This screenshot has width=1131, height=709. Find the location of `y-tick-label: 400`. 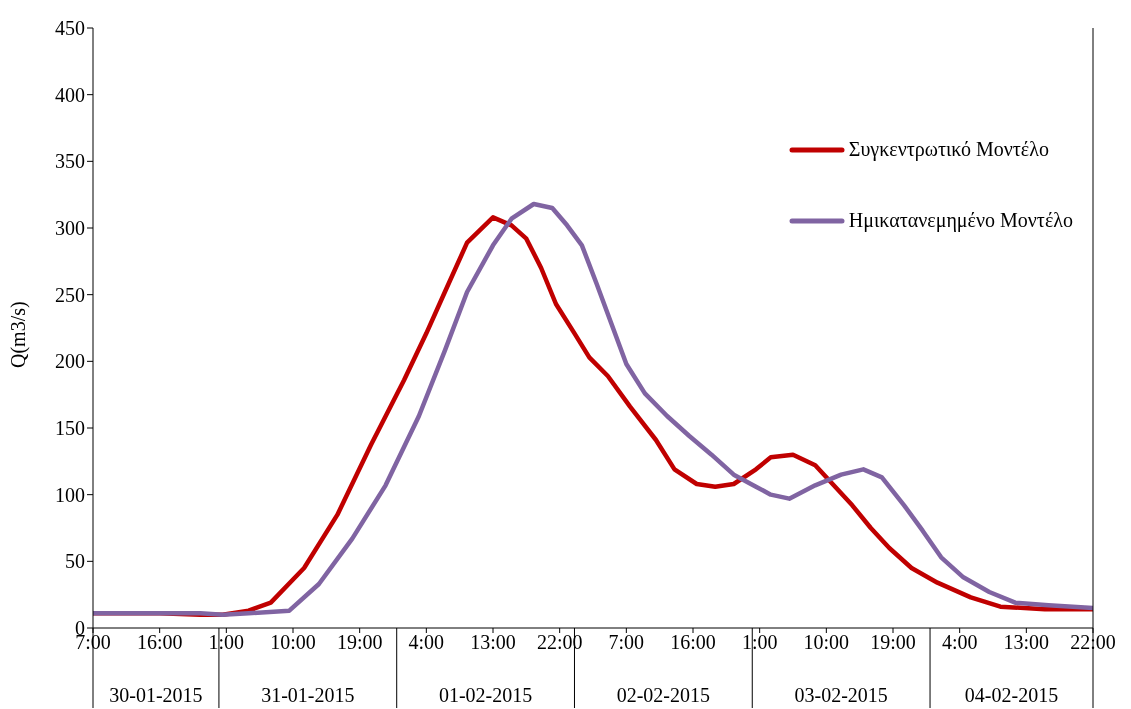

y-tick-label: 400 is located at coordinates (70, 94).